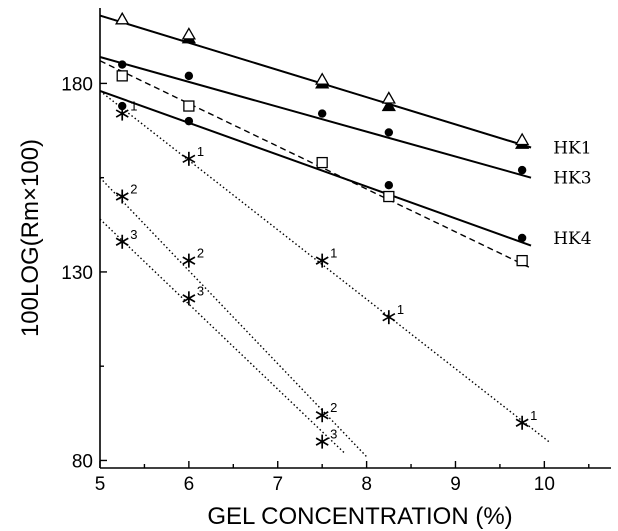 The image size is (618, 531). Describe the element at coordinates (572, 239) in the screenshot. I see `series-label-hk4: HK4` at that location.